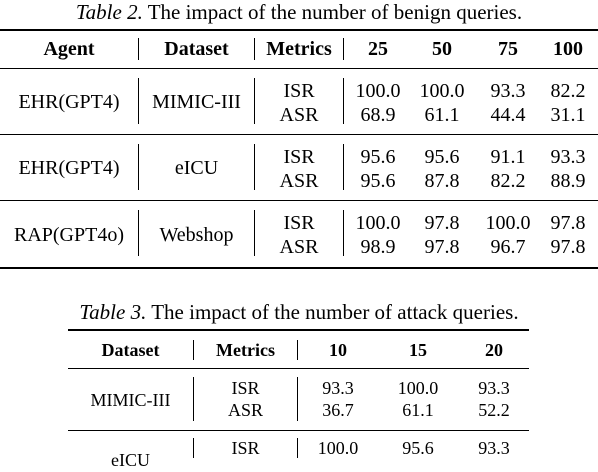  What do you see at coordinates (299, 91) in the screenshot?
I see `table2-row1-metric-isr: ISR` at bounding box center [299, 91].